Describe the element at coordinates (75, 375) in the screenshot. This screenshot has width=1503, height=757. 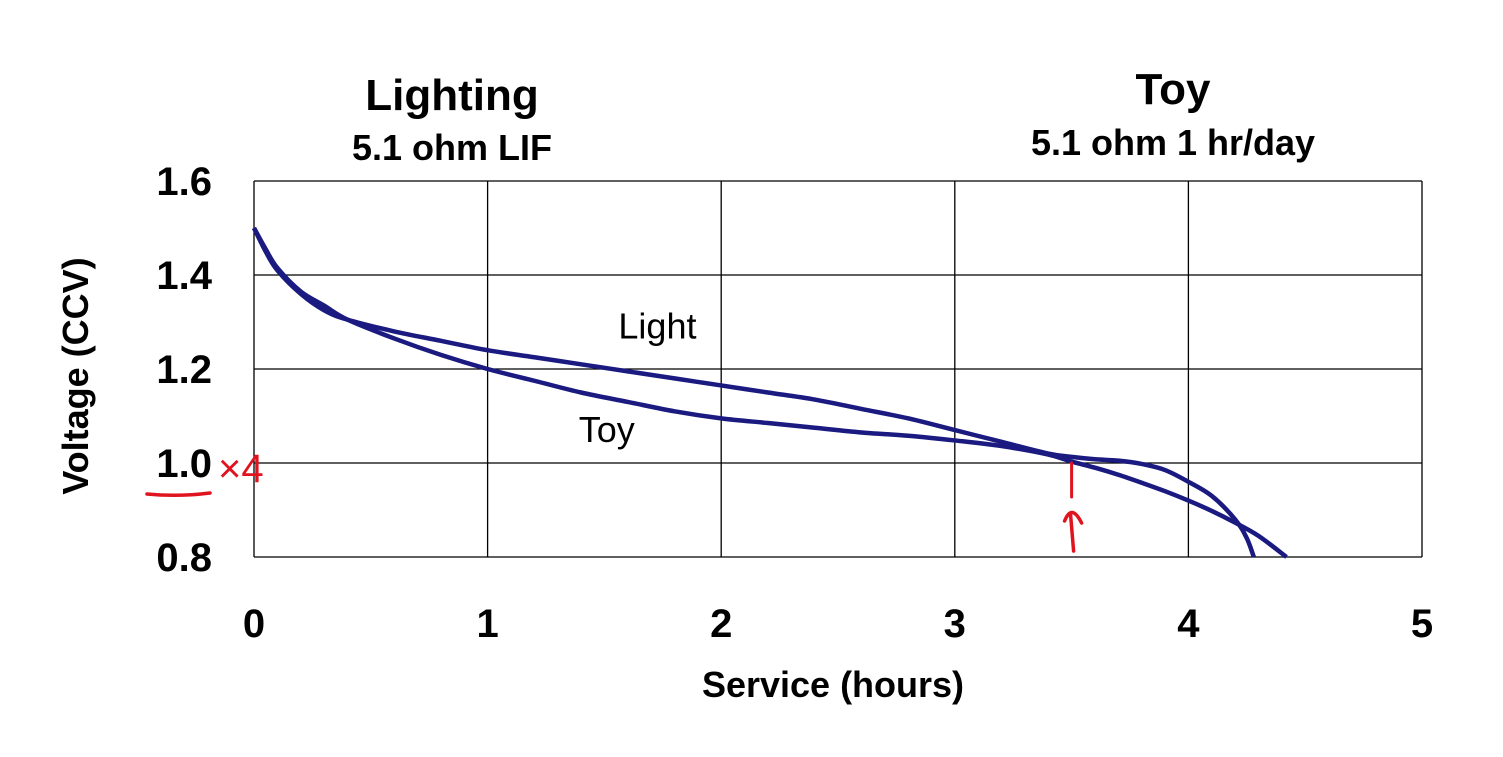
I see `y-axis-label: Voltage (CCV)` at that location.